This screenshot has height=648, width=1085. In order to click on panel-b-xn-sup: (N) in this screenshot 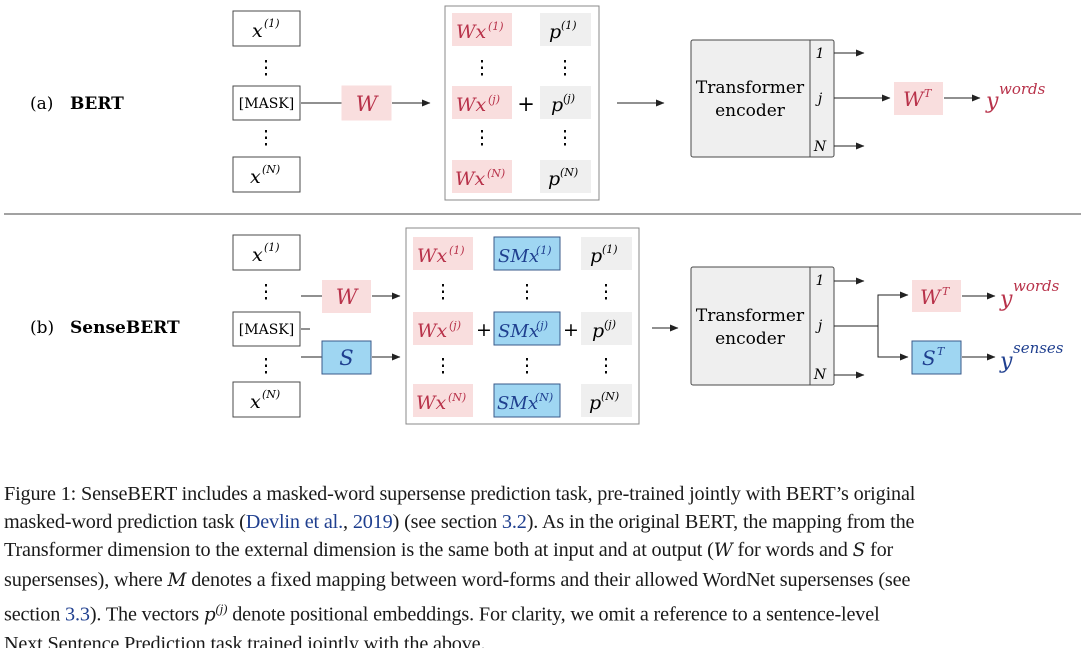, I will do `click(271, 394)`.